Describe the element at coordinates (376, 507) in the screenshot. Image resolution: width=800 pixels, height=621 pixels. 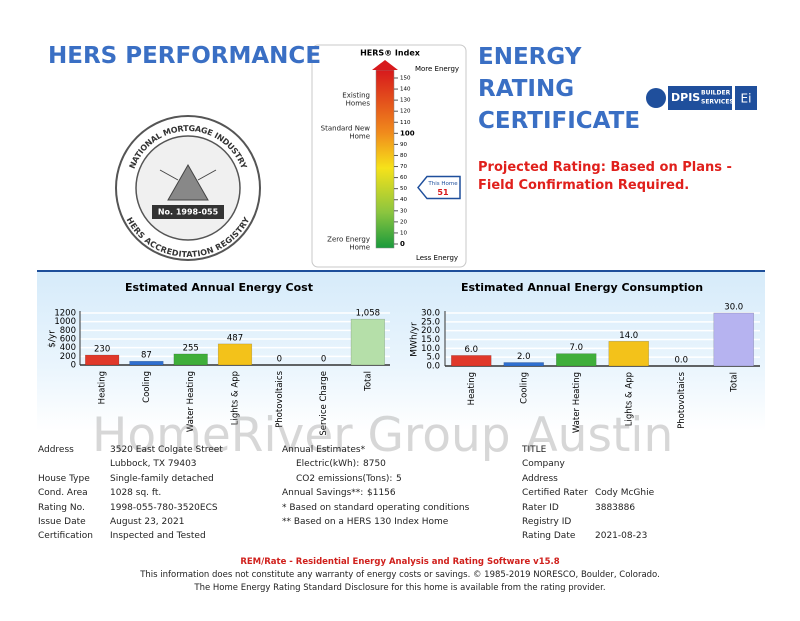
I see `estimate-note: * Based on standard operating conditions` at that location.